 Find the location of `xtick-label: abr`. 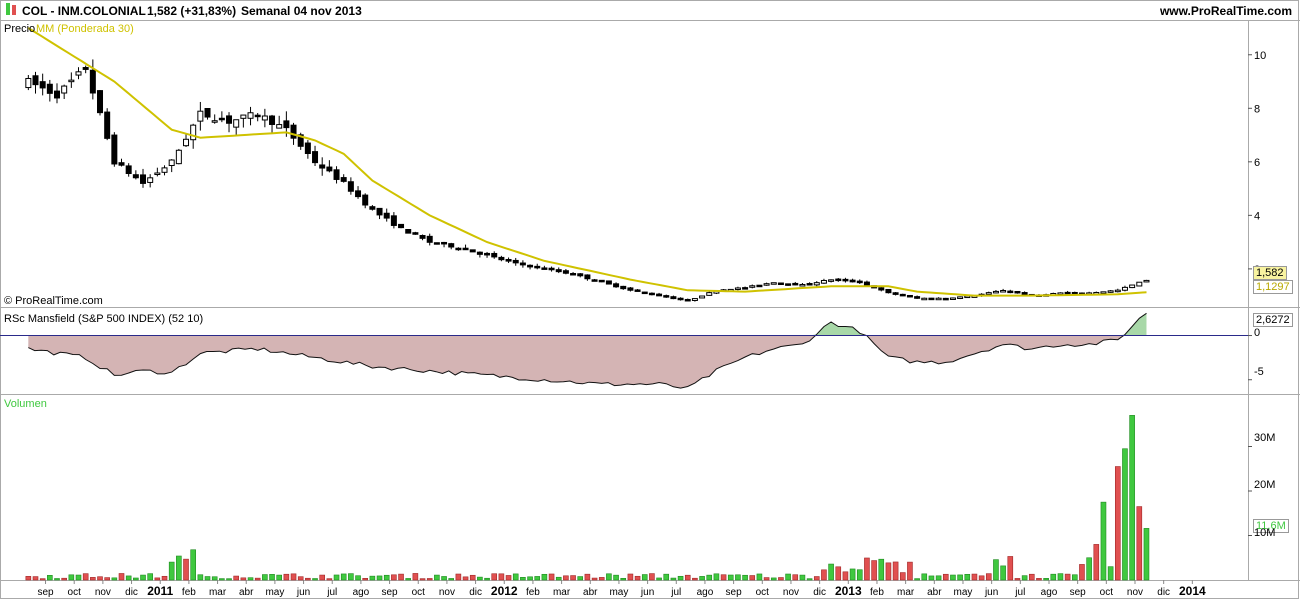

xtick-label: abr is located at coordinates (934, 592).